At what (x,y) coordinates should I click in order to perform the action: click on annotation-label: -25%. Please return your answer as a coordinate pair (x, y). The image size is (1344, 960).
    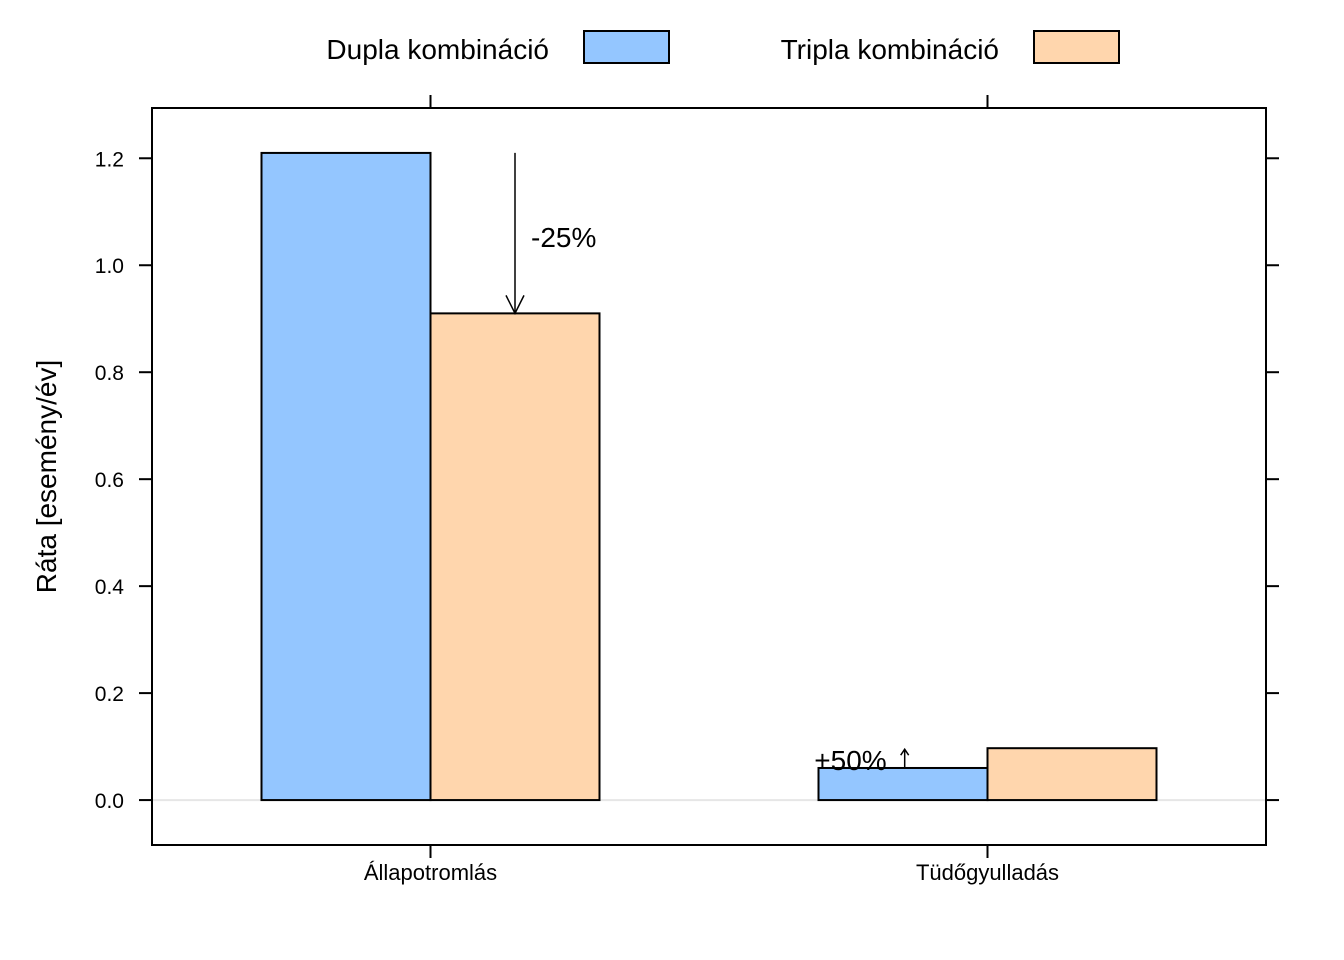
    Looking at the image, I should click on (563, 237).